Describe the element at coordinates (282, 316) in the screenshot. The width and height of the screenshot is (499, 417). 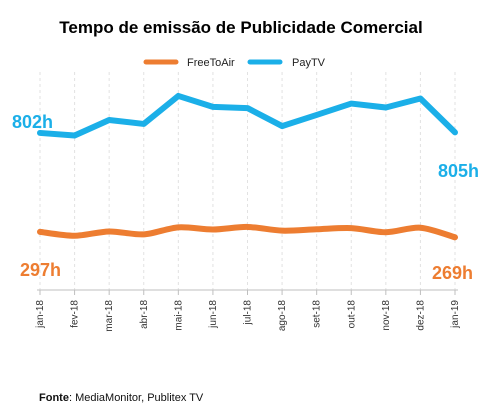
I see `x-tick-label: ago-18` at that location.